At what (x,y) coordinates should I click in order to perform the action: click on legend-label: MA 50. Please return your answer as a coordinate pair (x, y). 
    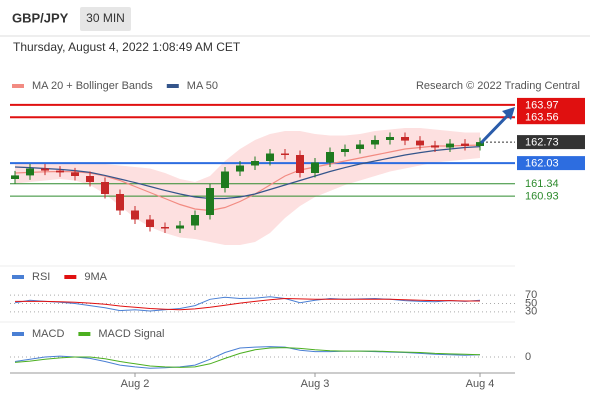
    Looking at the image, I should click on (202, 86).